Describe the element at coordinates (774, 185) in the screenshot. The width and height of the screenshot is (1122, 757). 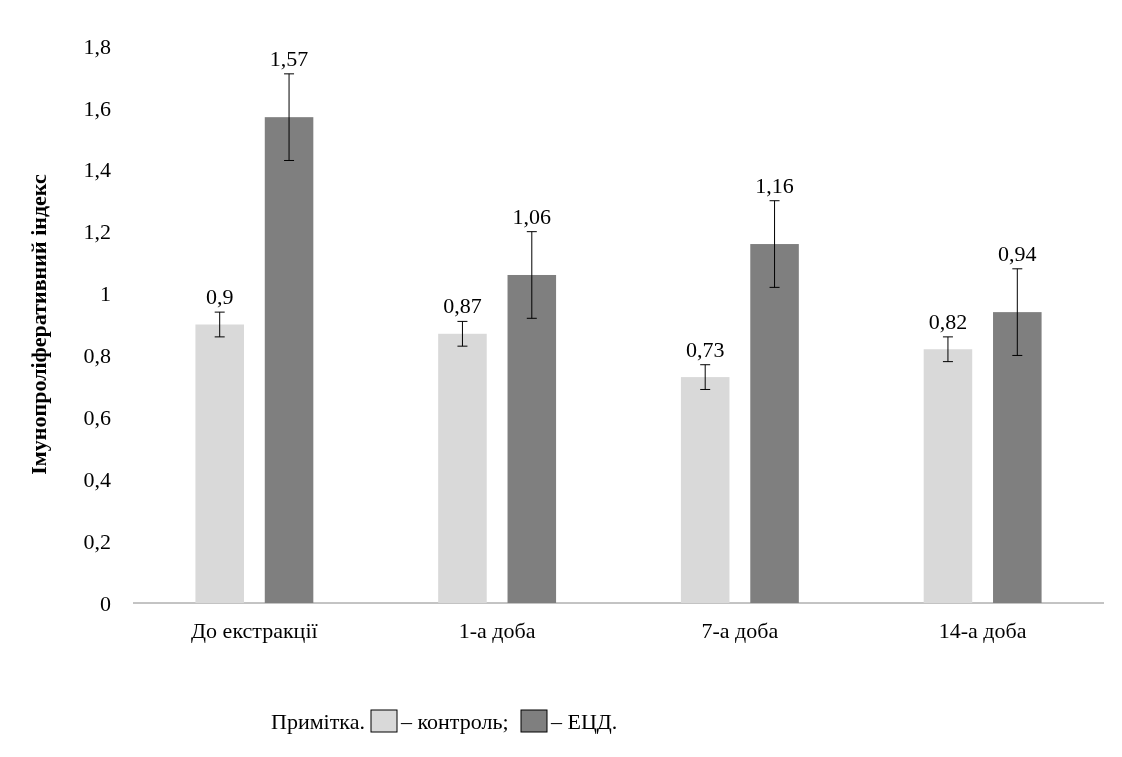
I see `data-label: 1,16` at that location.